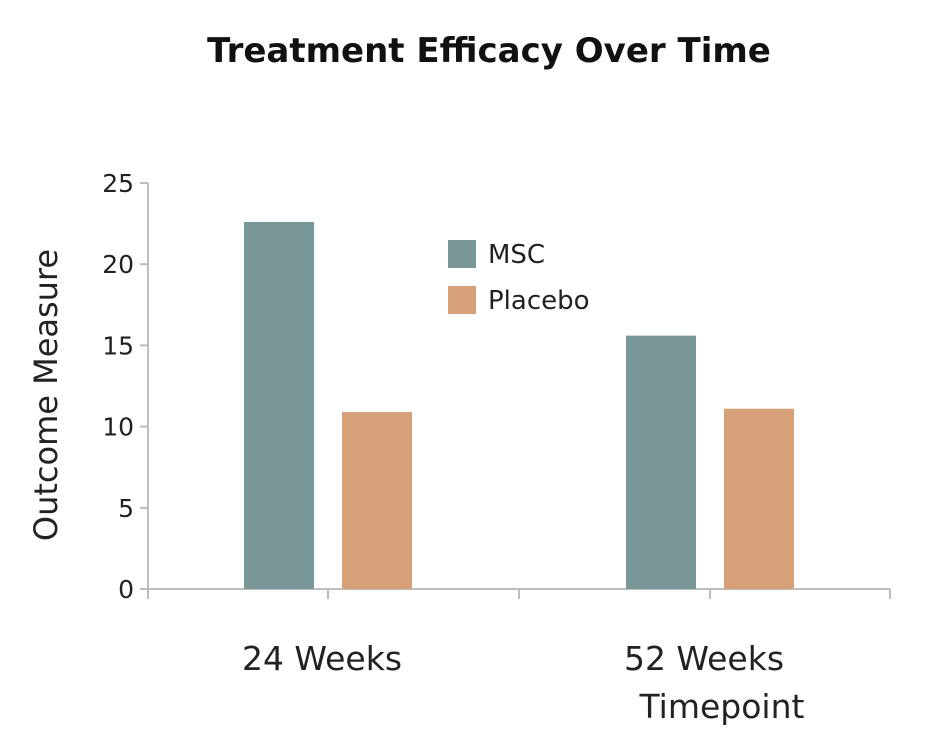  Describe the element at coordinates (322, 658) in the screenshot. I see `x-category-label: 24 Weeks` at that location.